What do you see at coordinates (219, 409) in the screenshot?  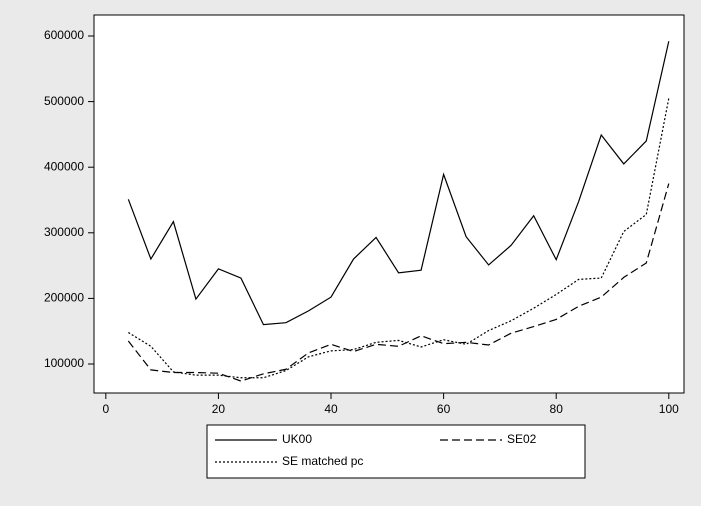 I see `x-tick-label: 20` at bounding box center [219, 409].